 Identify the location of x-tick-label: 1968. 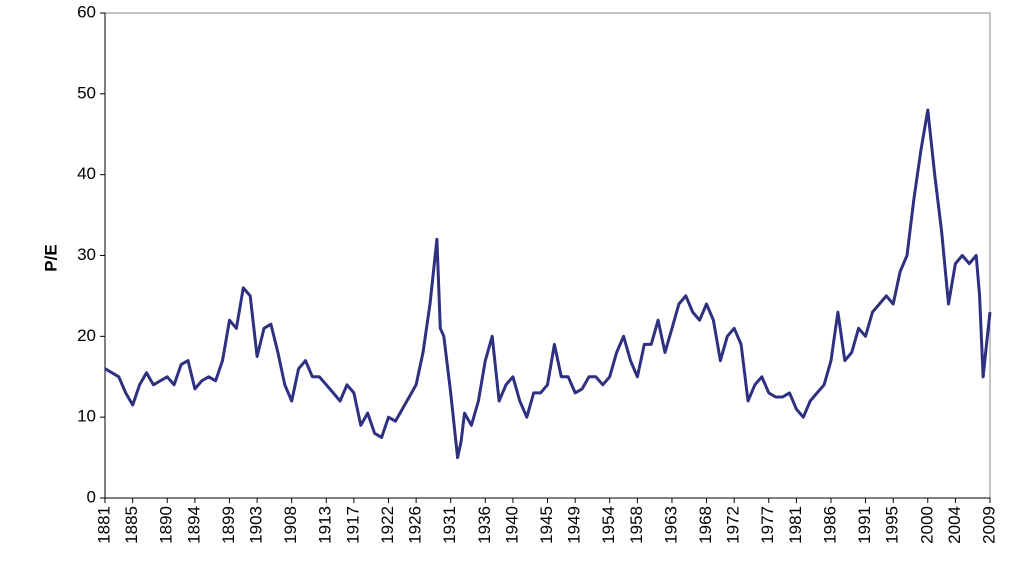
(705, 525).